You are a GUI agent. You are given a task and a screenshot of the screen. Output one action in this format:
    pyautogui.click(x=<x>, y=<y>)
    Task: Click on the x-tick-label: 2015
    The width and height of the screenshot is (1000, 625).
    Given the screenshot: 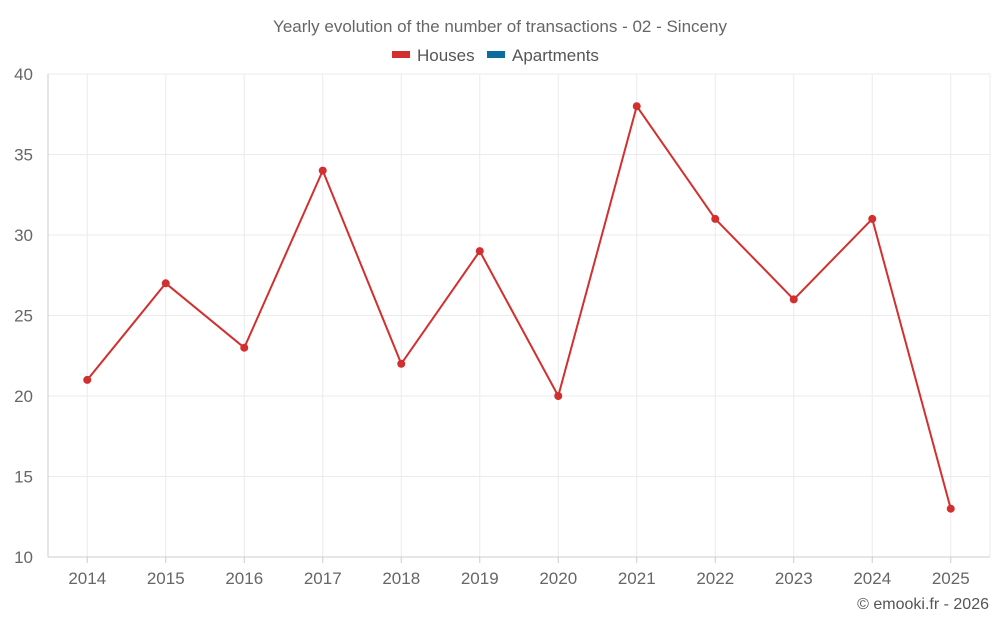 What is the action you would take?
    pyautogui.click(x=166, y=578)
    